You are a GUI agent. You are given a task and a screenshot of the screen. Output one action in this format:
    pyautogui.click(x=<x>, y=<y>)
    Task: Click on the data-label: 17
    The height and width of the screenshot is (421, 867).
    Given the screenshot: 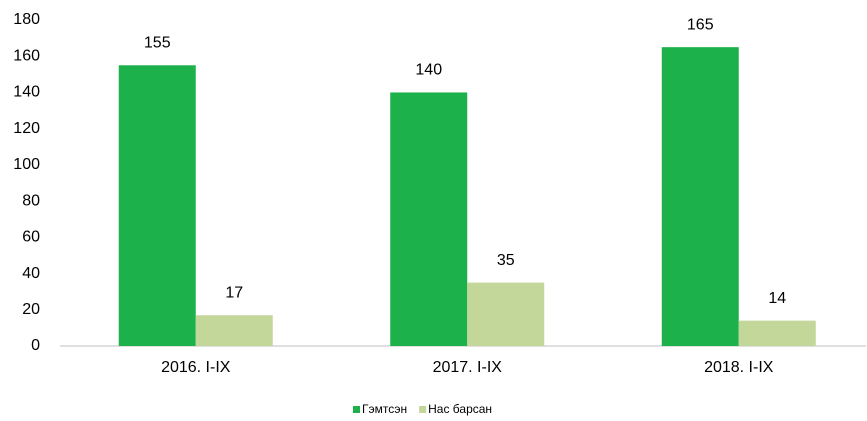 What is the action you would take?
    pyautogui.click(x=234, y=292)
    